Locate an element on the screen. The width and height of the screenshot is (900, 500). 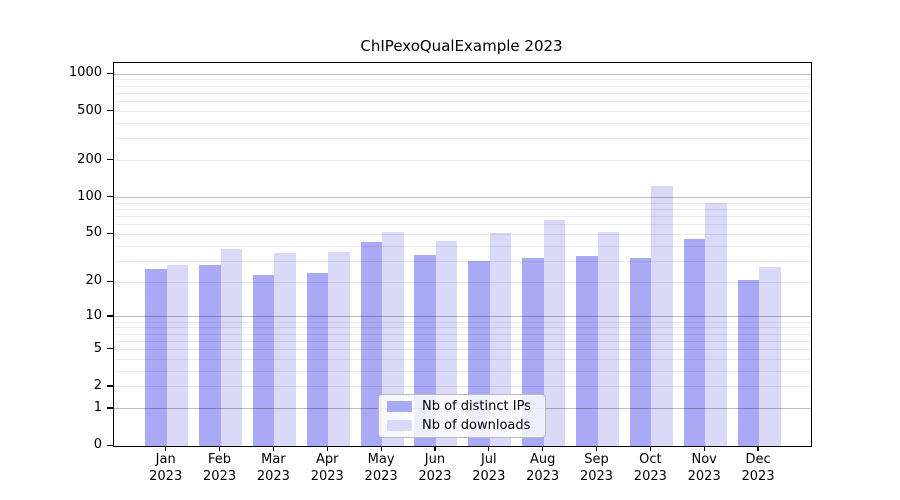
y-tick-label: 1 is located at coordinates (97, 407).